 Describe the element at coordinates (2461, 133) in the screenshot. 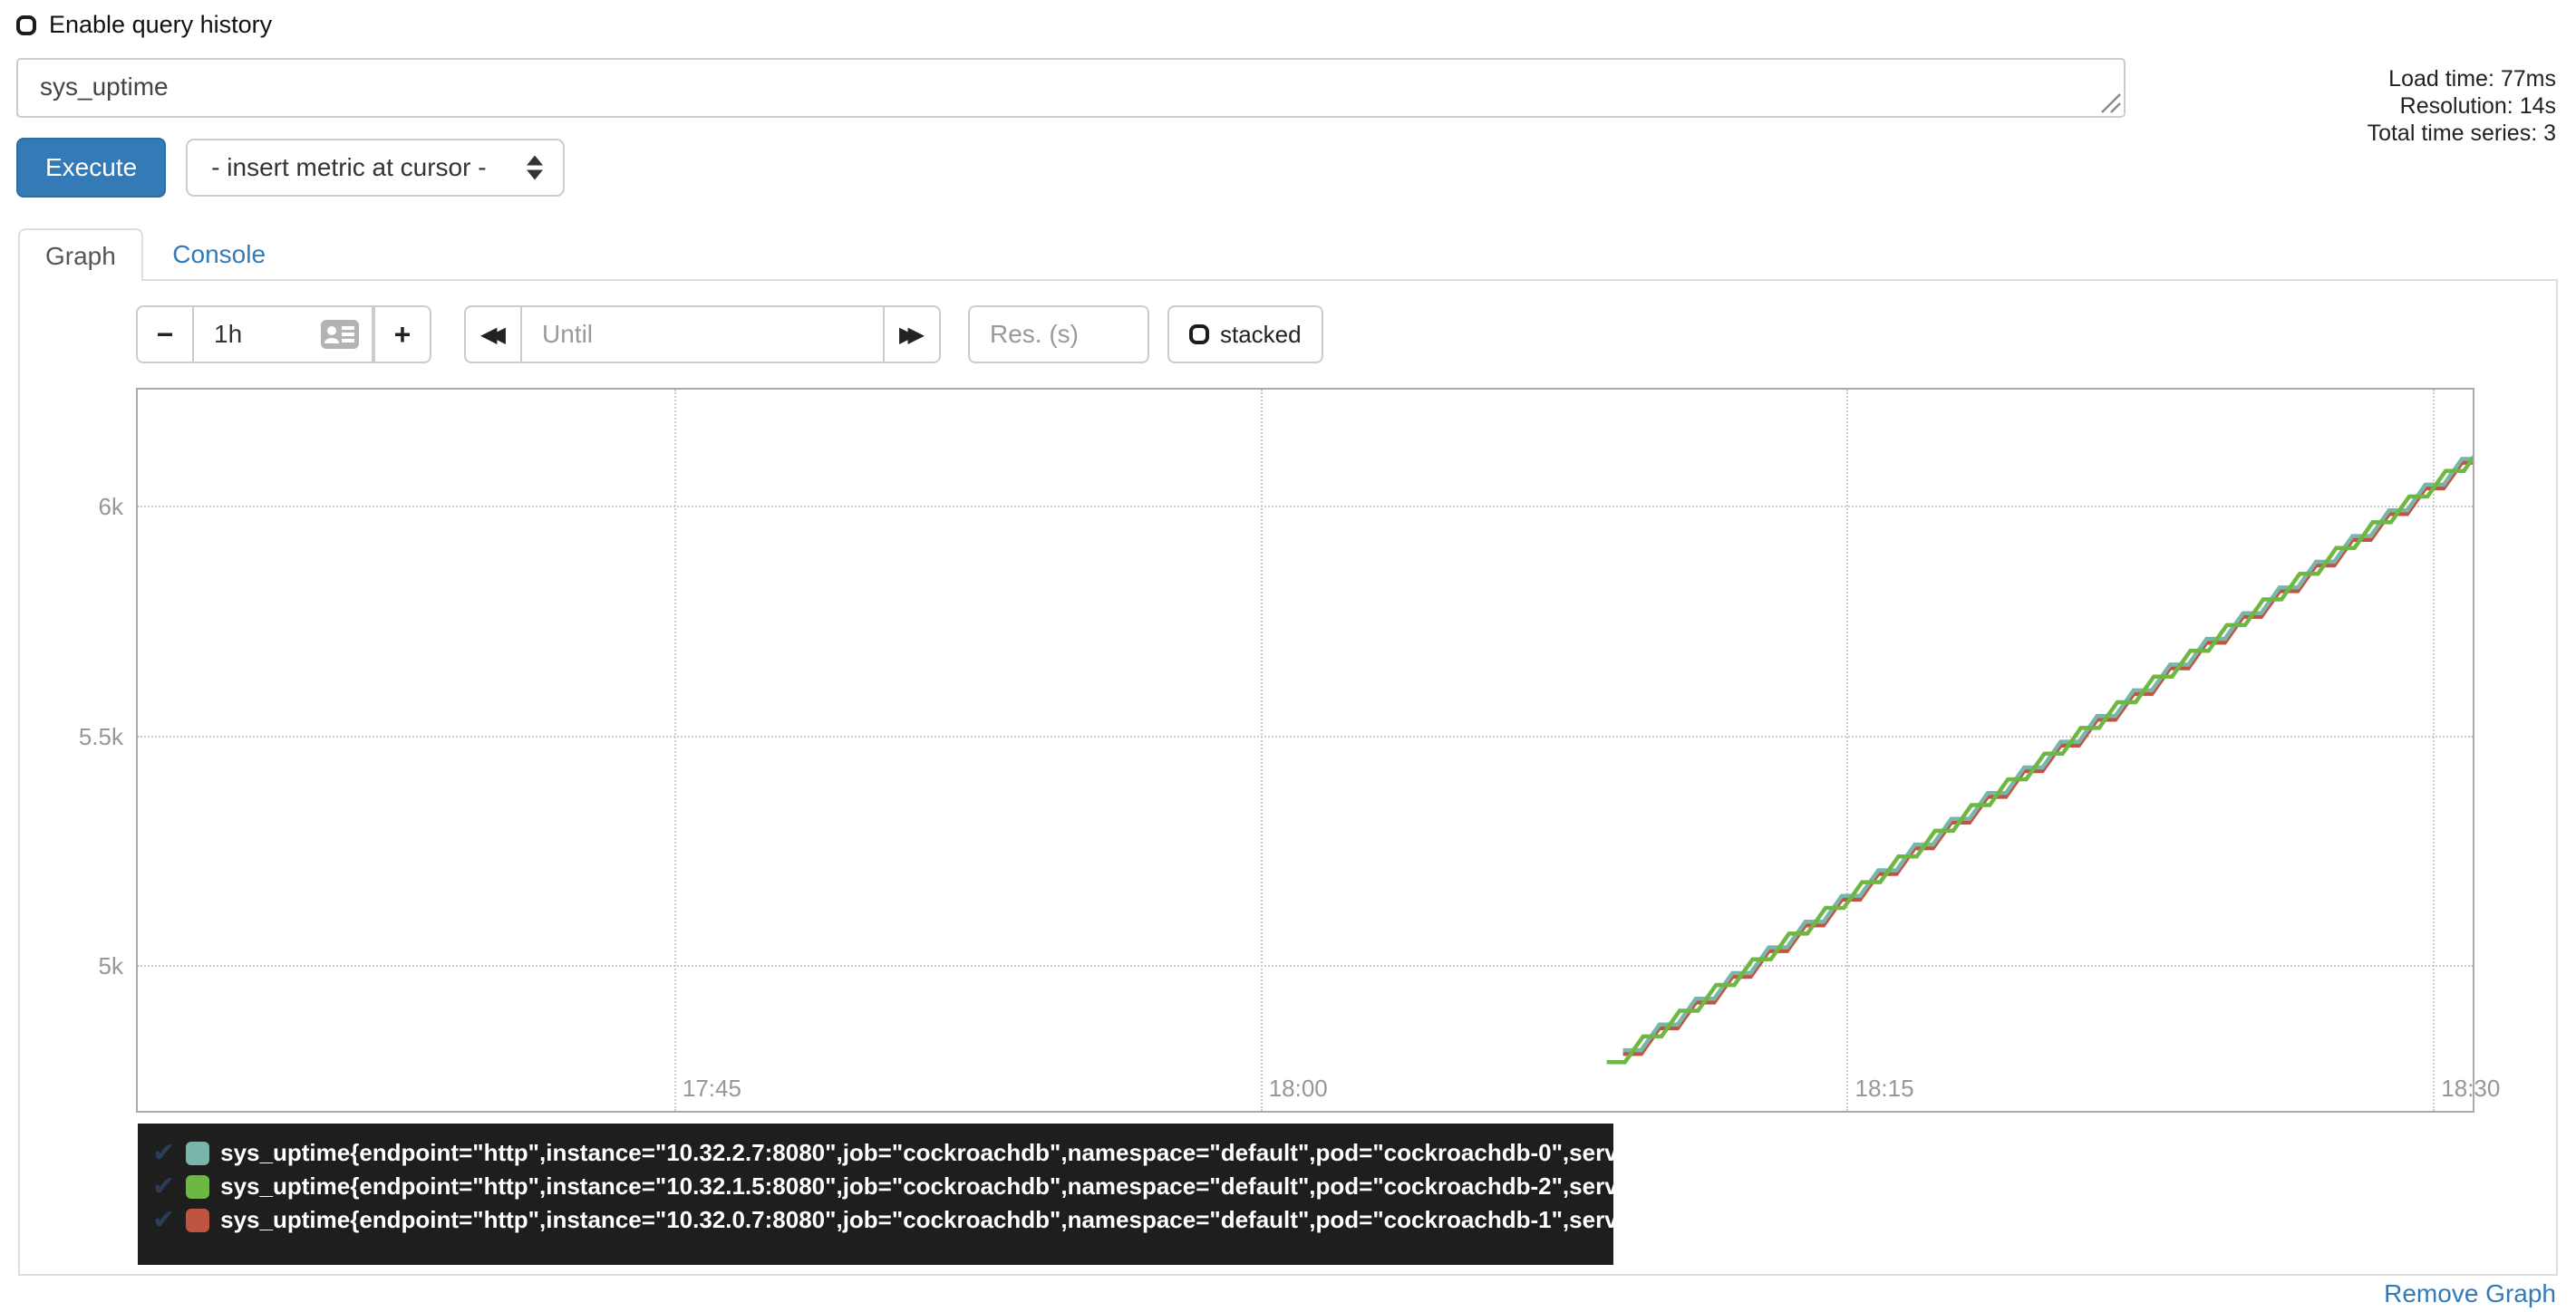

I see `total-time-series: Total time series: 3` at that location.